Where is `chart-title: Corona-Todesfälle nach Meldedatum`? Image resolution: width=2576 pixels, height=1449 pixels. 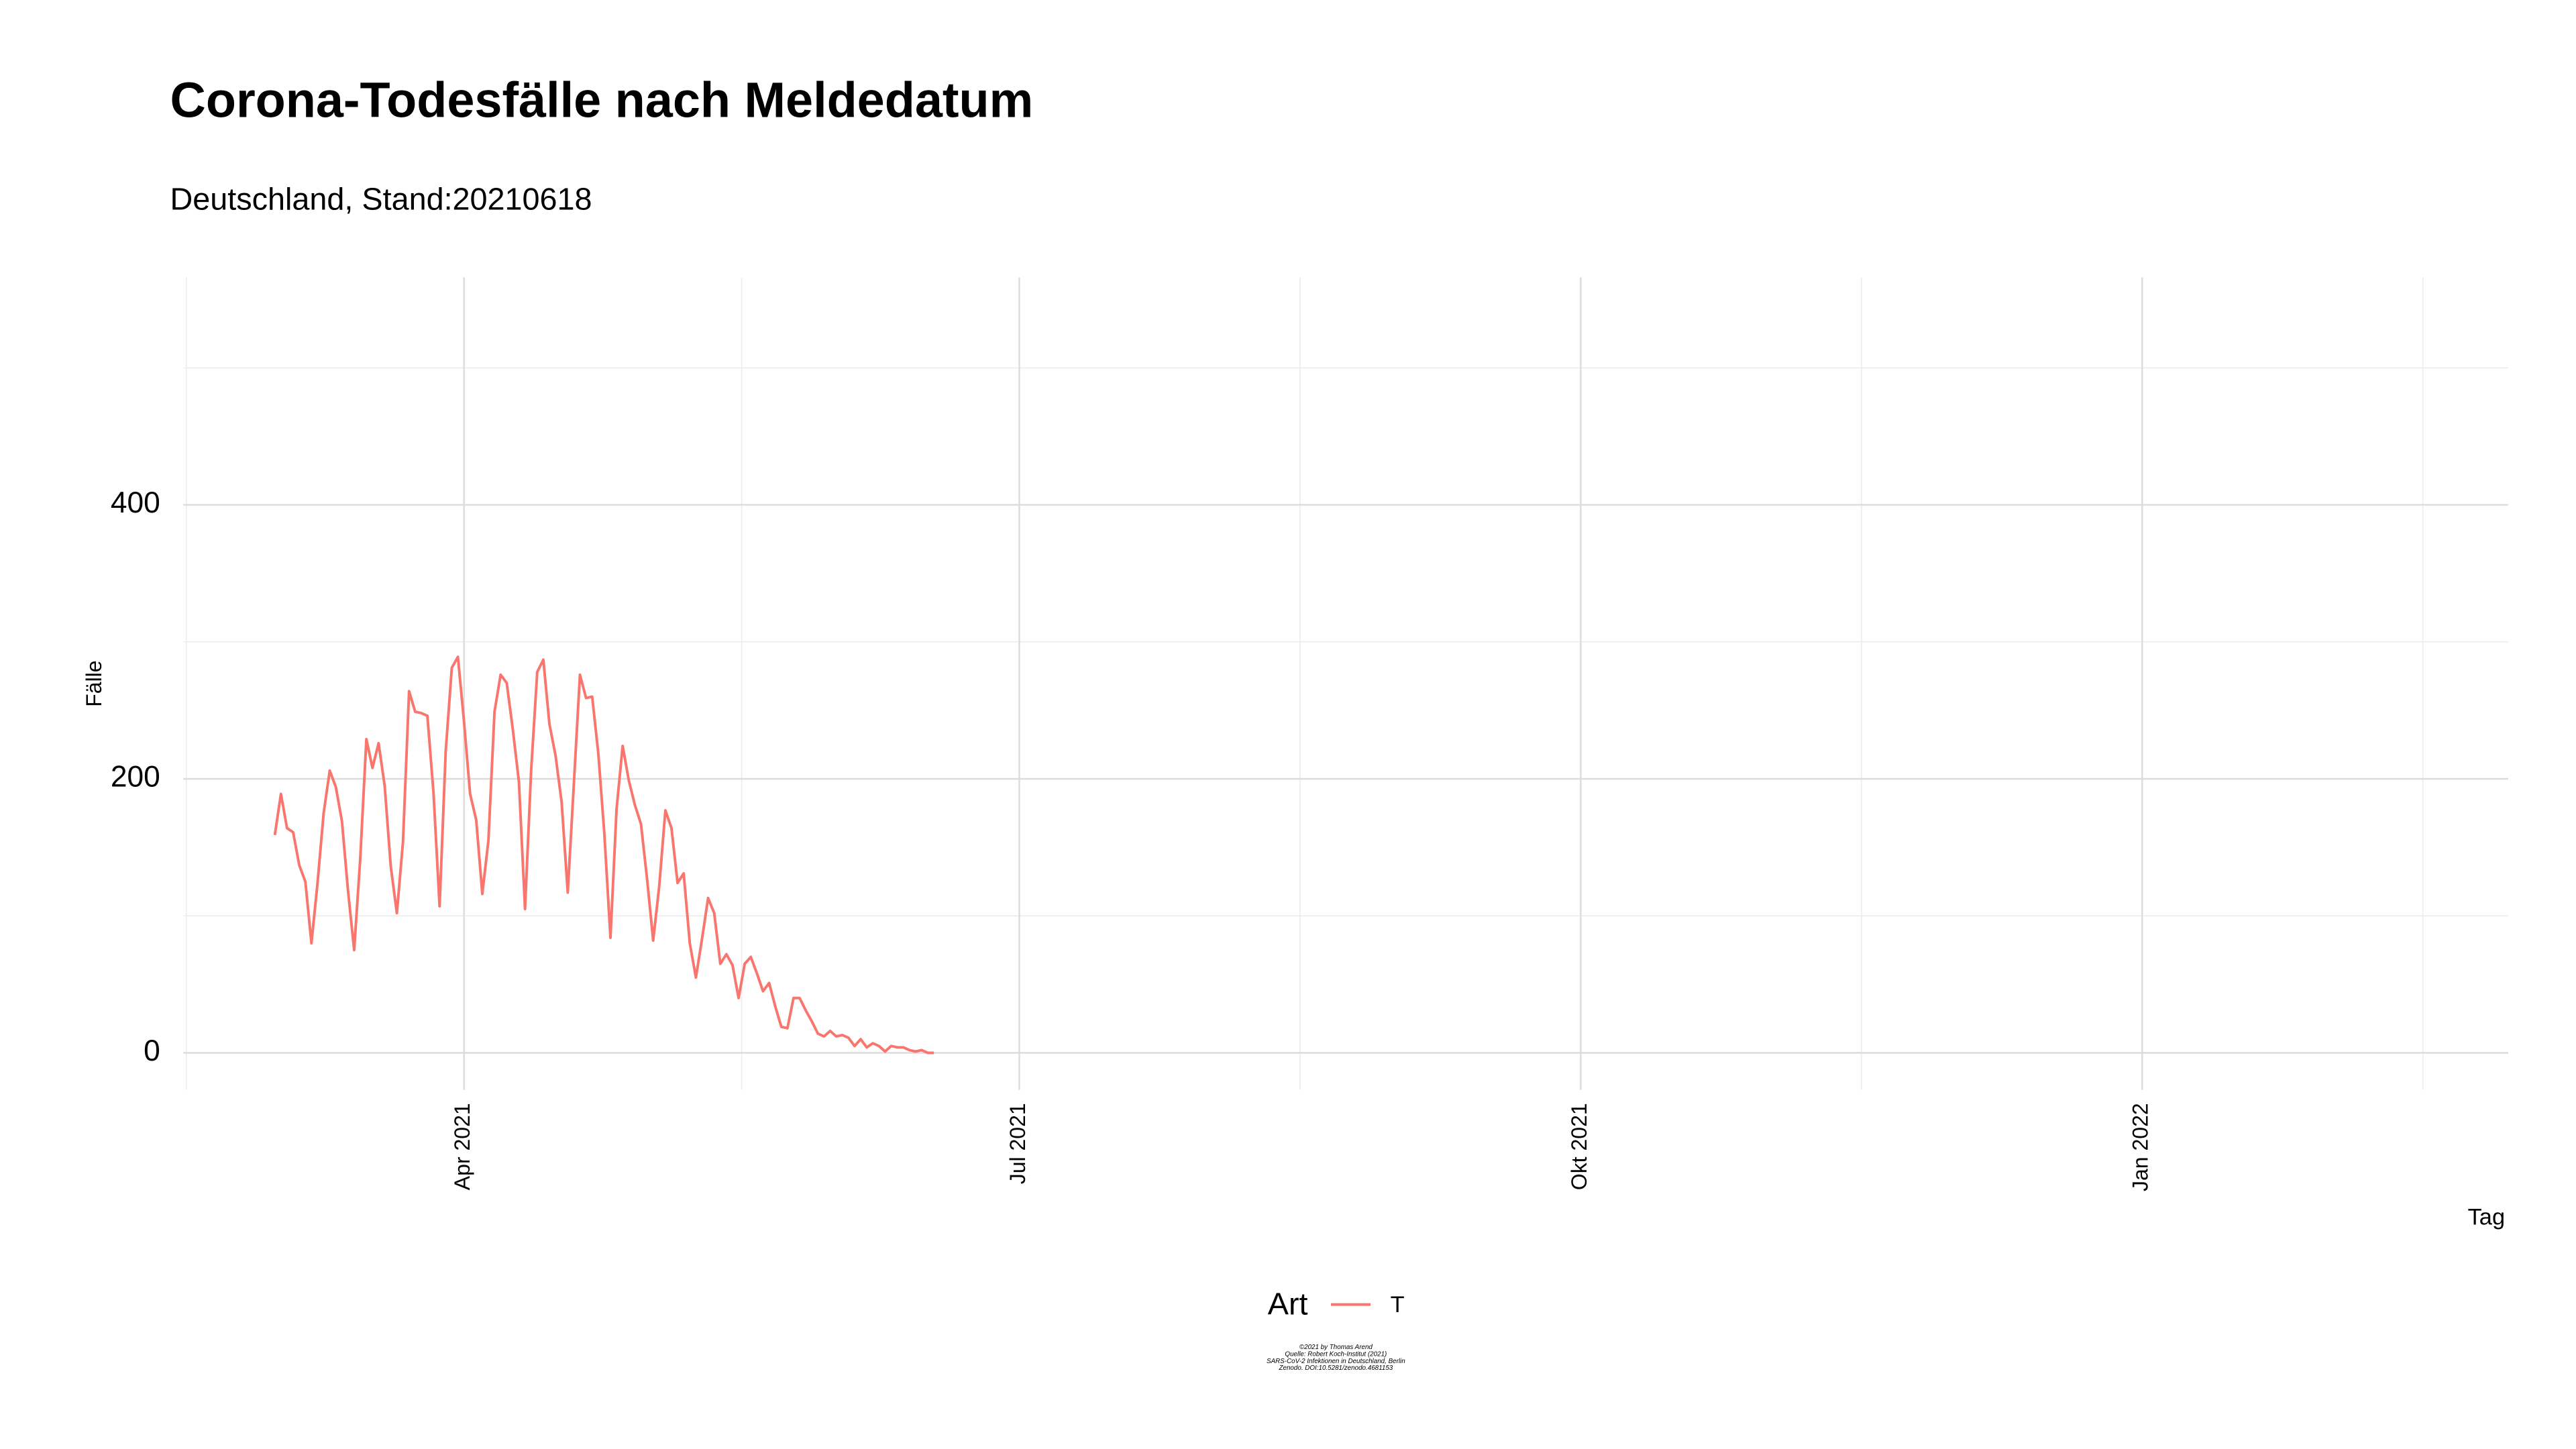
chart-title: Corona-Todesfälle nach Meldedatum is located at coordinates (602, 100).